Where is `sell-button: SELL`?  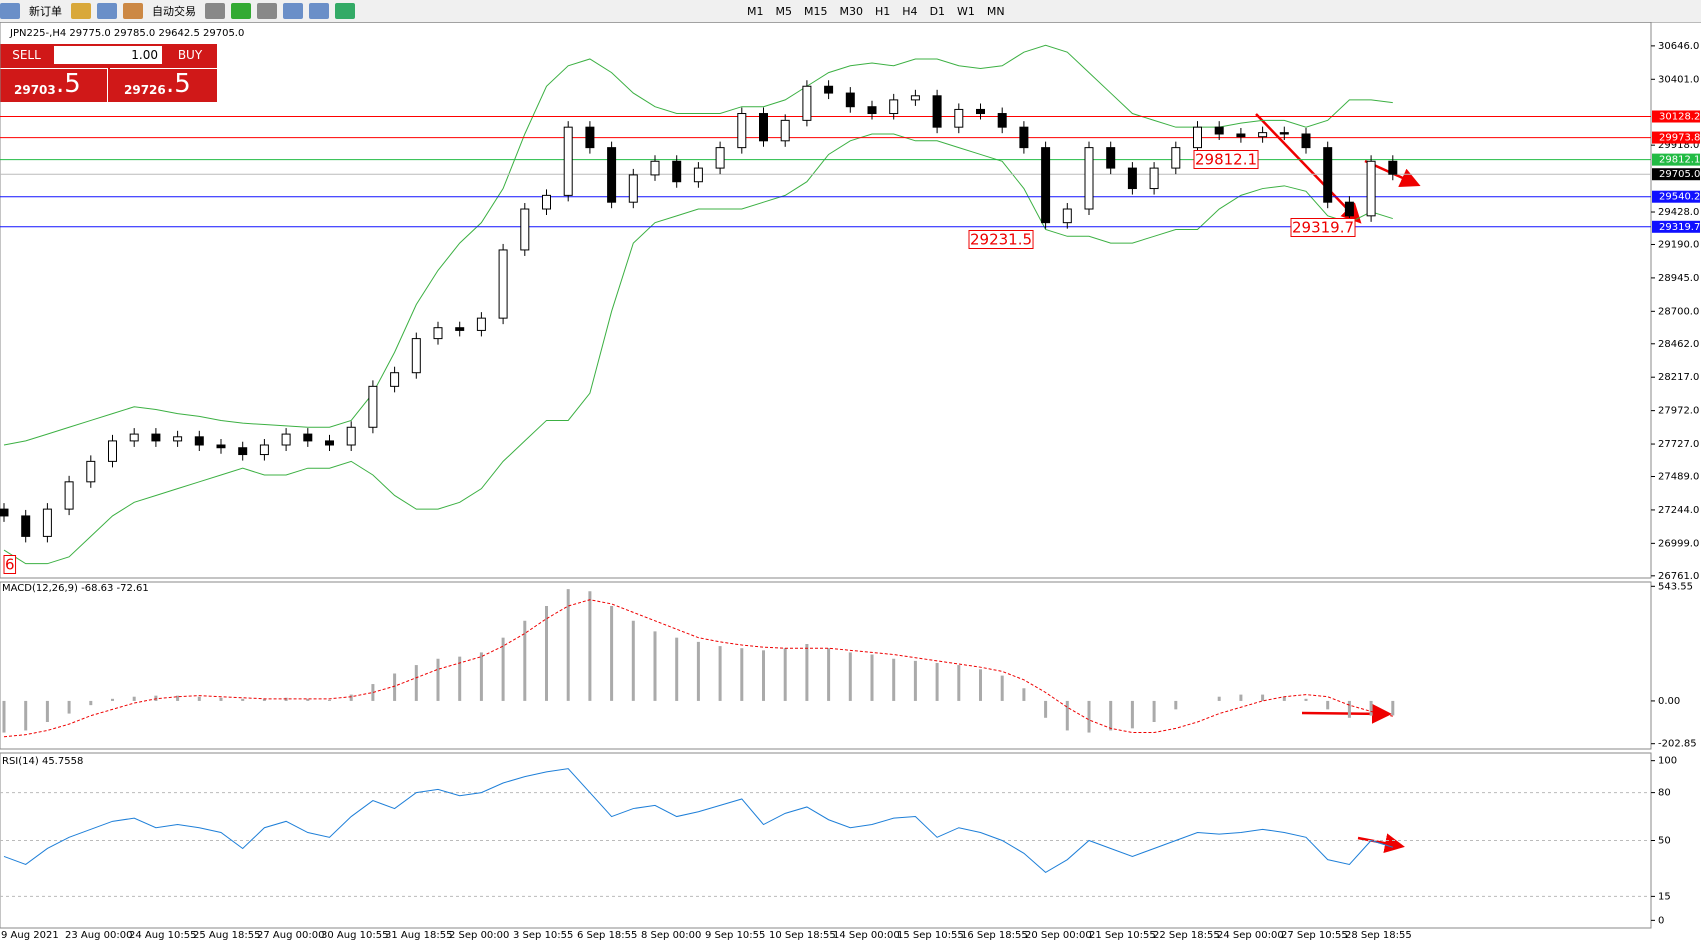 sell-button: SELL is located at coordinates (26, 55).